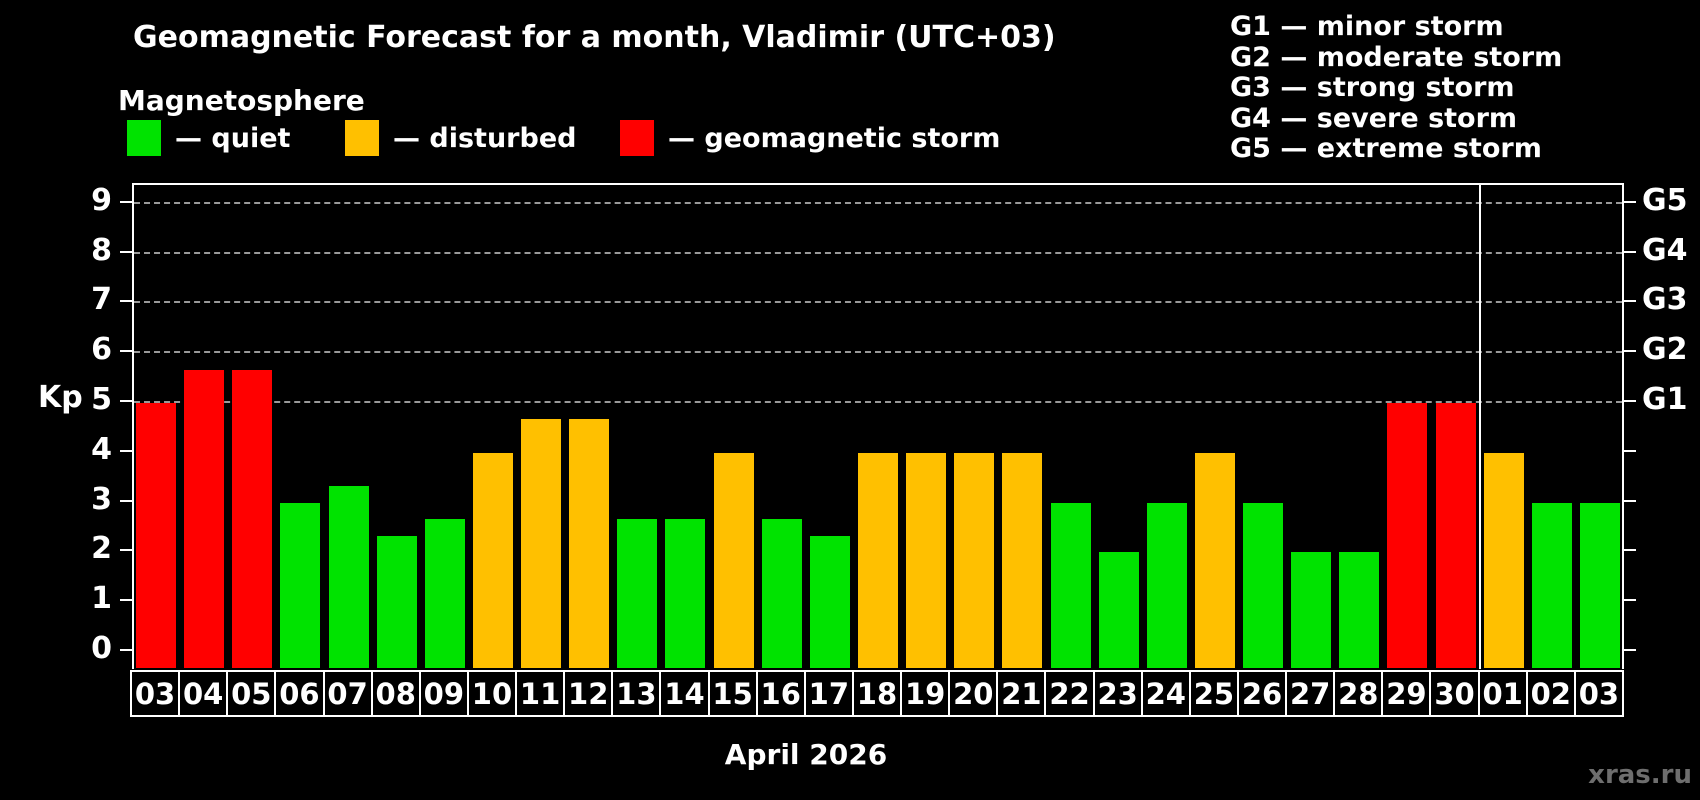 This screenshot has width=1700, height=800. Describe the element at coordinates (395, 693) in the screenshot. I see `x-label-box-day-08: 08` at that location.